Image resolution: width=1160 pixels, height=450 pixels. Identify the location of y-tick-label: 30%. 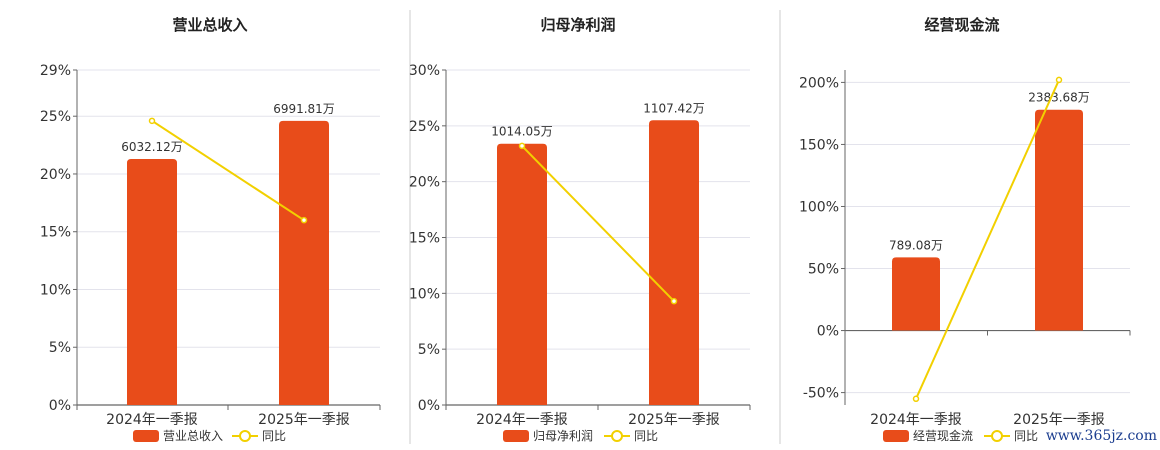
(424, 71).